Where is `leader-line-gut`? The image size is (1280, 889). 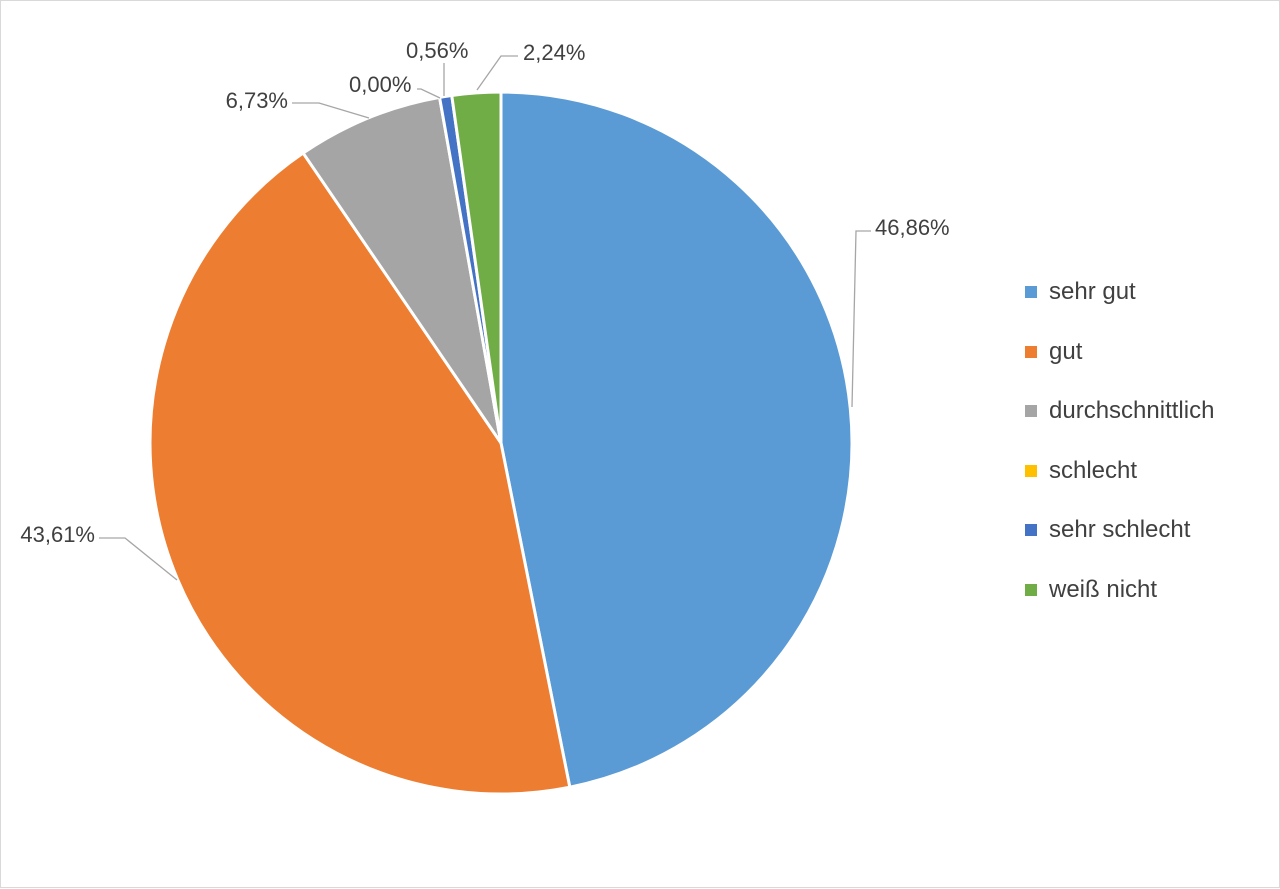 leader-line-gut is located at coordinates (138, 559).